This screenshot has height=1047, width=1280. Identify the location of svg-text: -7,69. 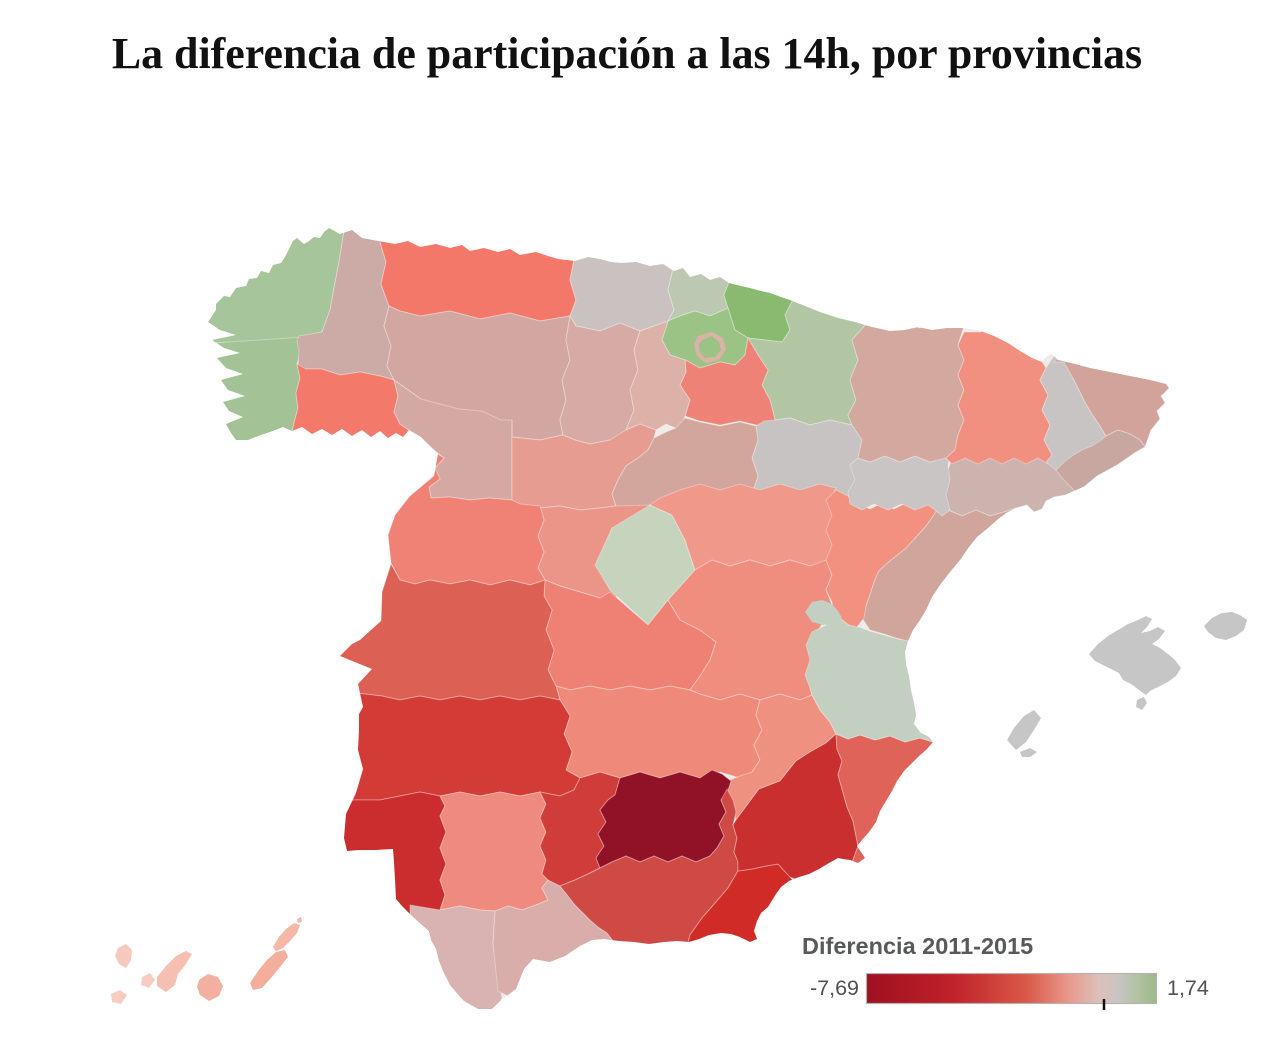
(834, 988).